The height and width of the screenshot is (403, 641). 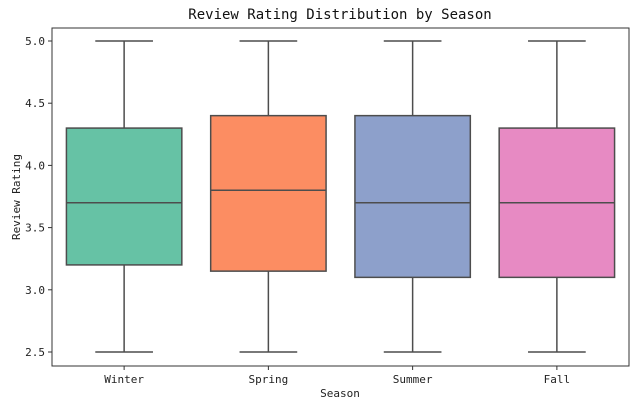 What do you see at coordinates (339, 15) in the screenshot?
I see `chart-title: Review Rating Distribution by Season` at bounding box center [339, 15].